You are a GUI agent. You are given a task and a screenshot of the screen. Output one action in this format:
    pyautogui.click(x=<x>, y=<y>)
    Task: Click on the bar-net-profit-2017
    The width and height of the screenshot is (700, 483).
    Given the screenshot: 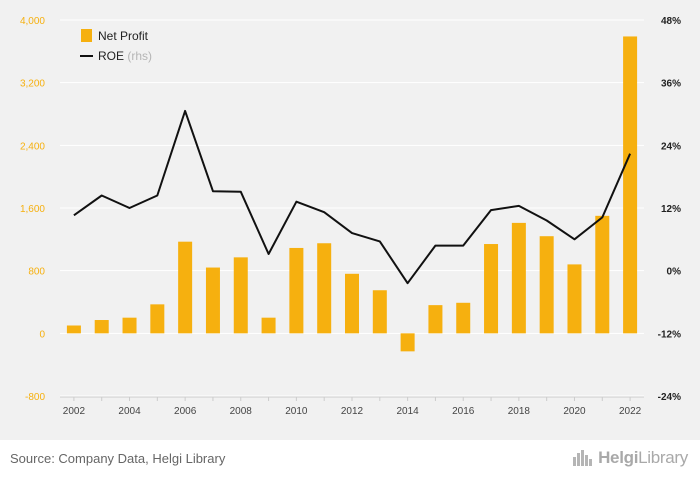 What is the action you would take?
    pyautogui.click(x=491, y=289)
    